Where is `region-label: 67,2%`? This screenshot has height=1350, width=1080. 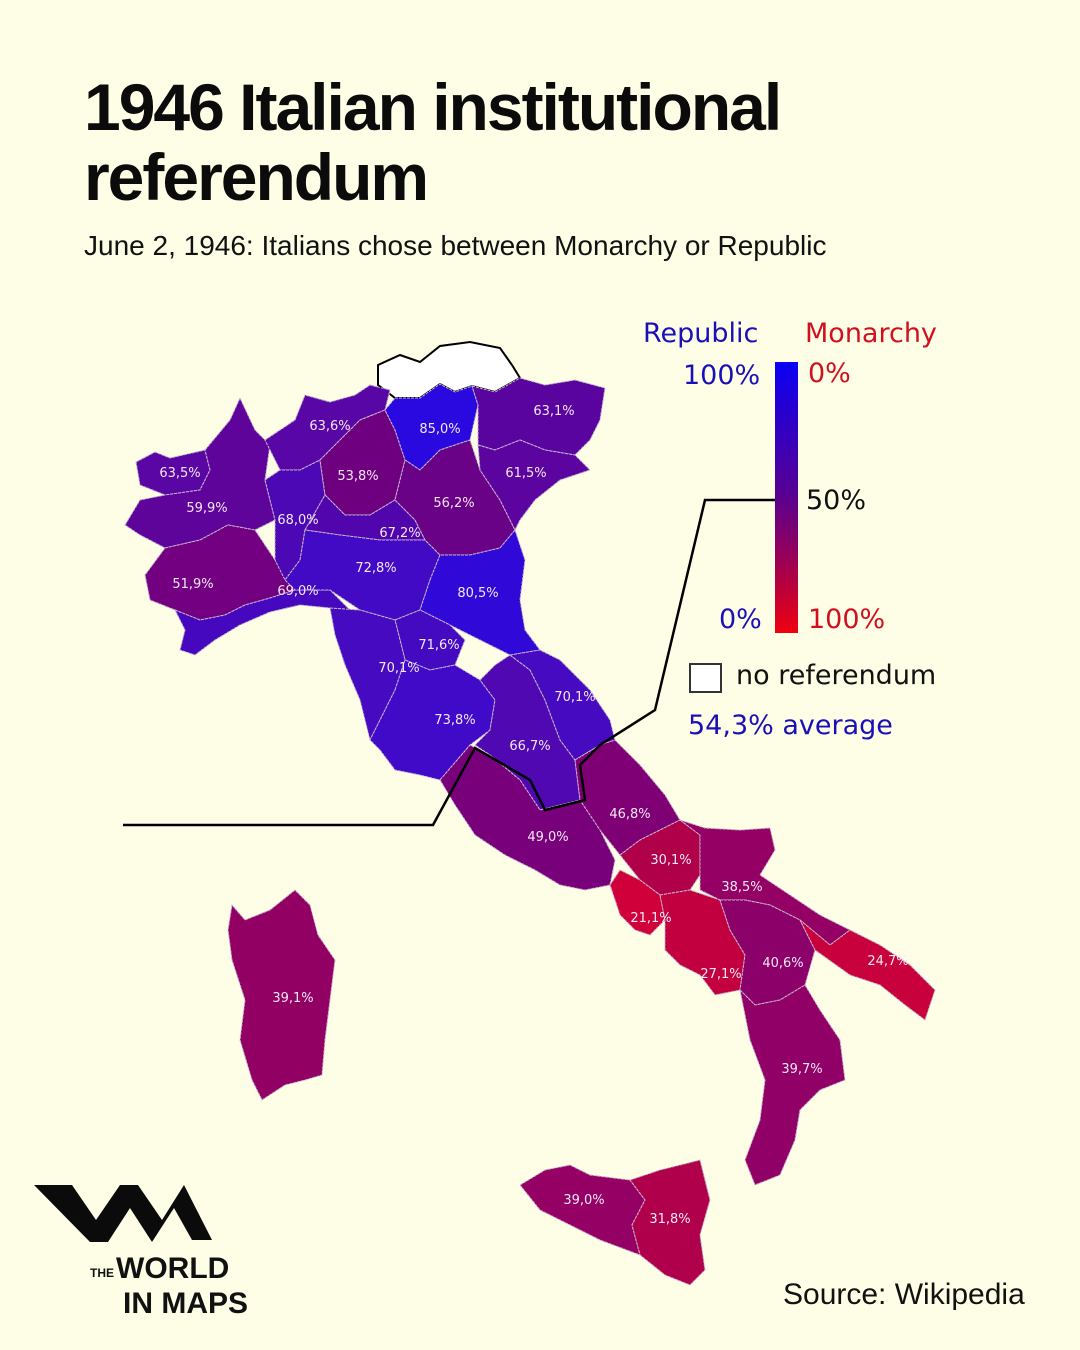
region-label: 67,2% is located at coordinates (399, 533).